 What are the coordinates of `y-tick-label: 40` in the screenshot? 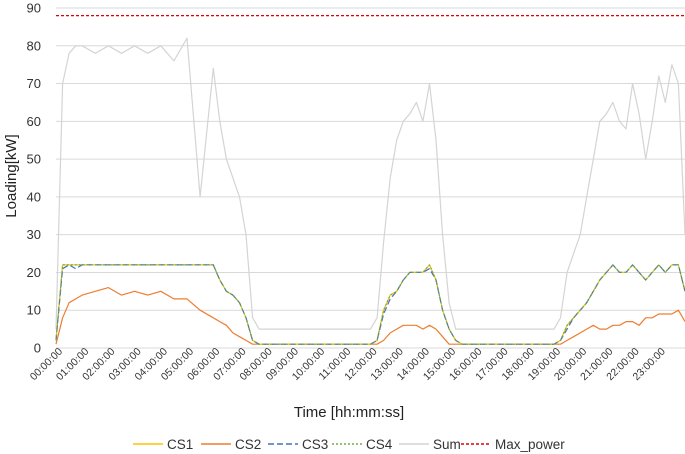 It's located at (34, 196).